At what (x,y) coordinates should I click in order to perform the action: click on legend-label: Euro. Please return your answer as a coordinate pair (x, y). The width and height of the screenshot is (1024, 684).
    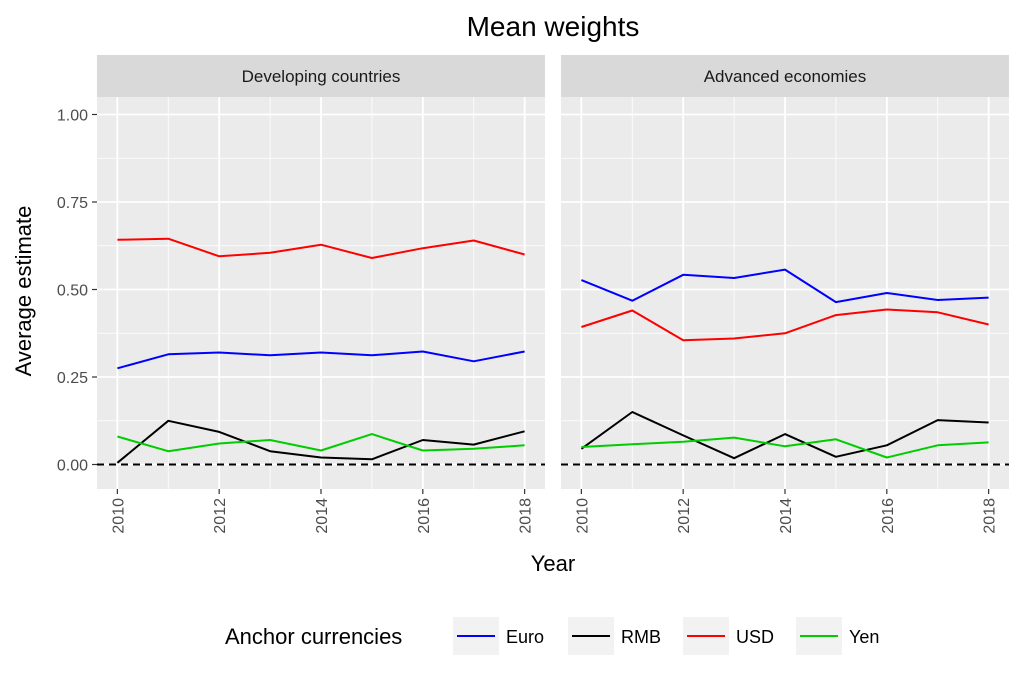
    Looking at the image, I should click on (525, 637).